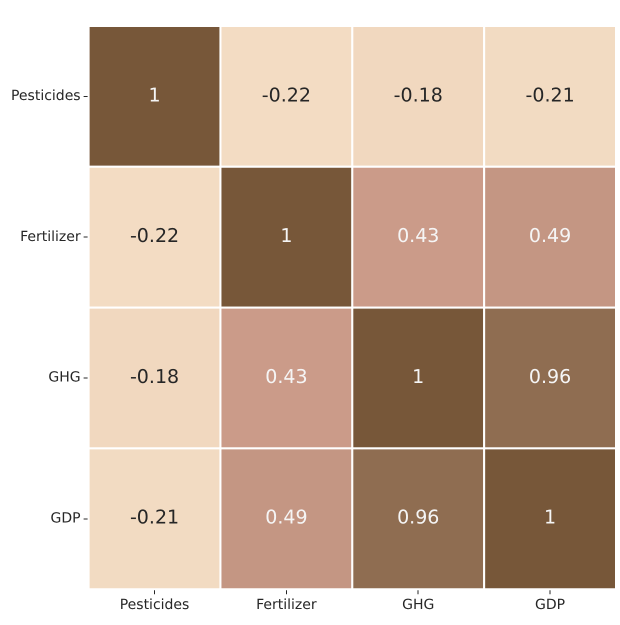 The width and height of the screenshot is (620, 625). Describe the element at coordinates (50, 236) in the screenshot. I see `y-tick-label: Fertilizer` at that location.